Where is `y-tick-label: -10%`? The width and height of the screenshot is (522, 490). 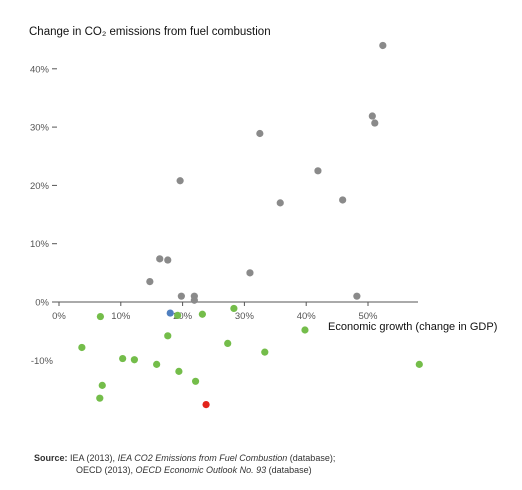
y-tick-label: -10% is located at coordinates (42, 361).